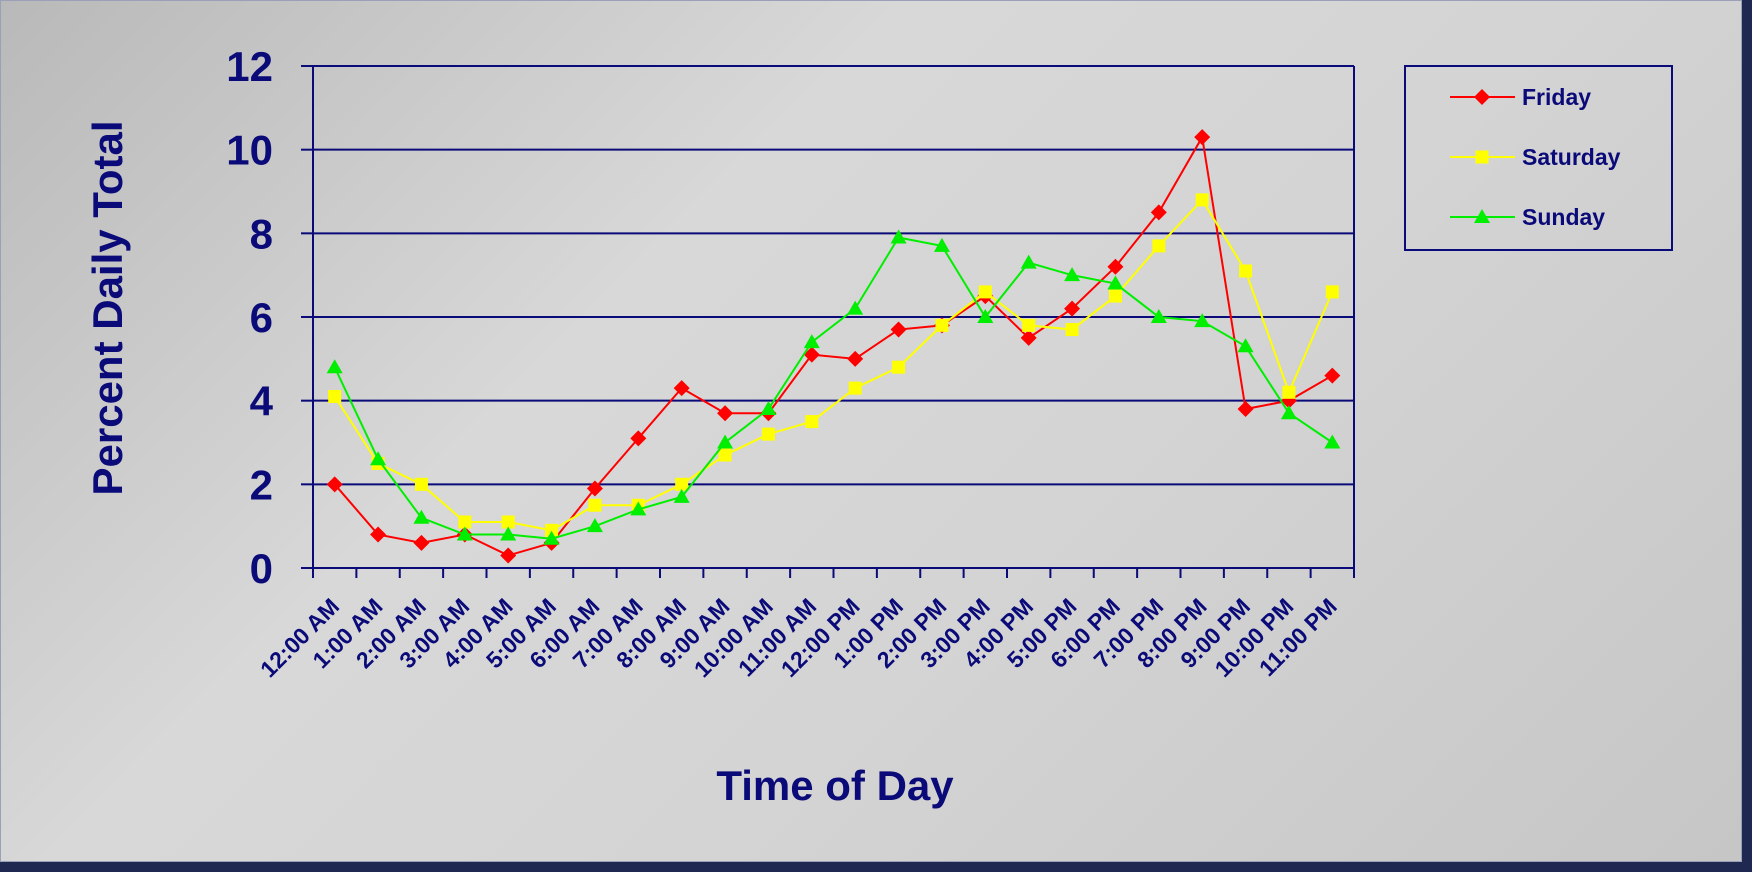 Image resolution: width=1752 pixels, height=872 pixels. I want to click on legend-item-sunday: Sunday, so click(1527, 217).